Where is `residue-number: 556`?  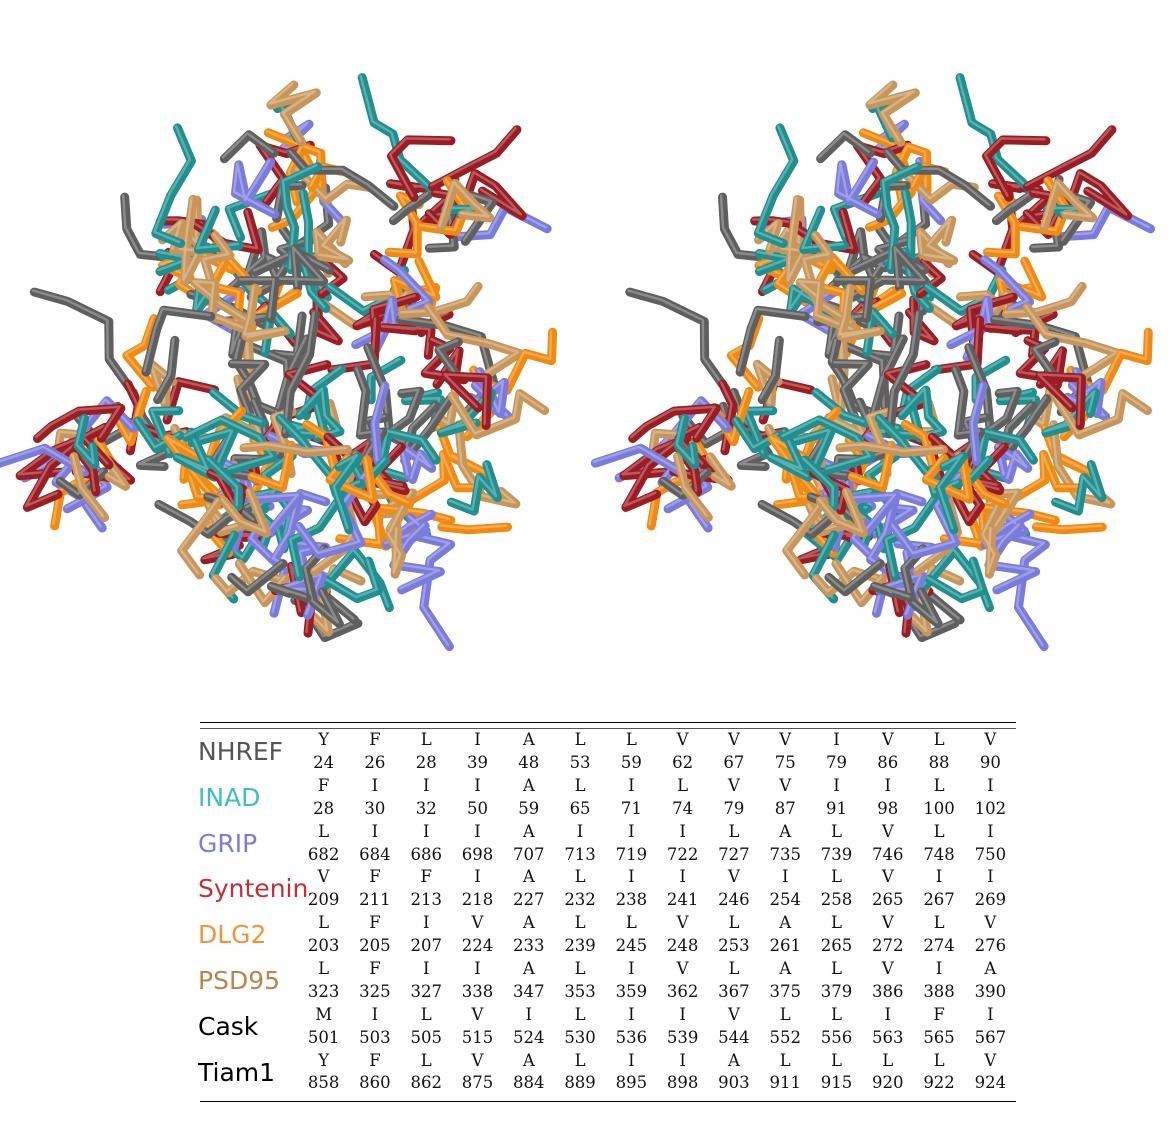
residue-number: 556 is located at coordinates (836, 1037).